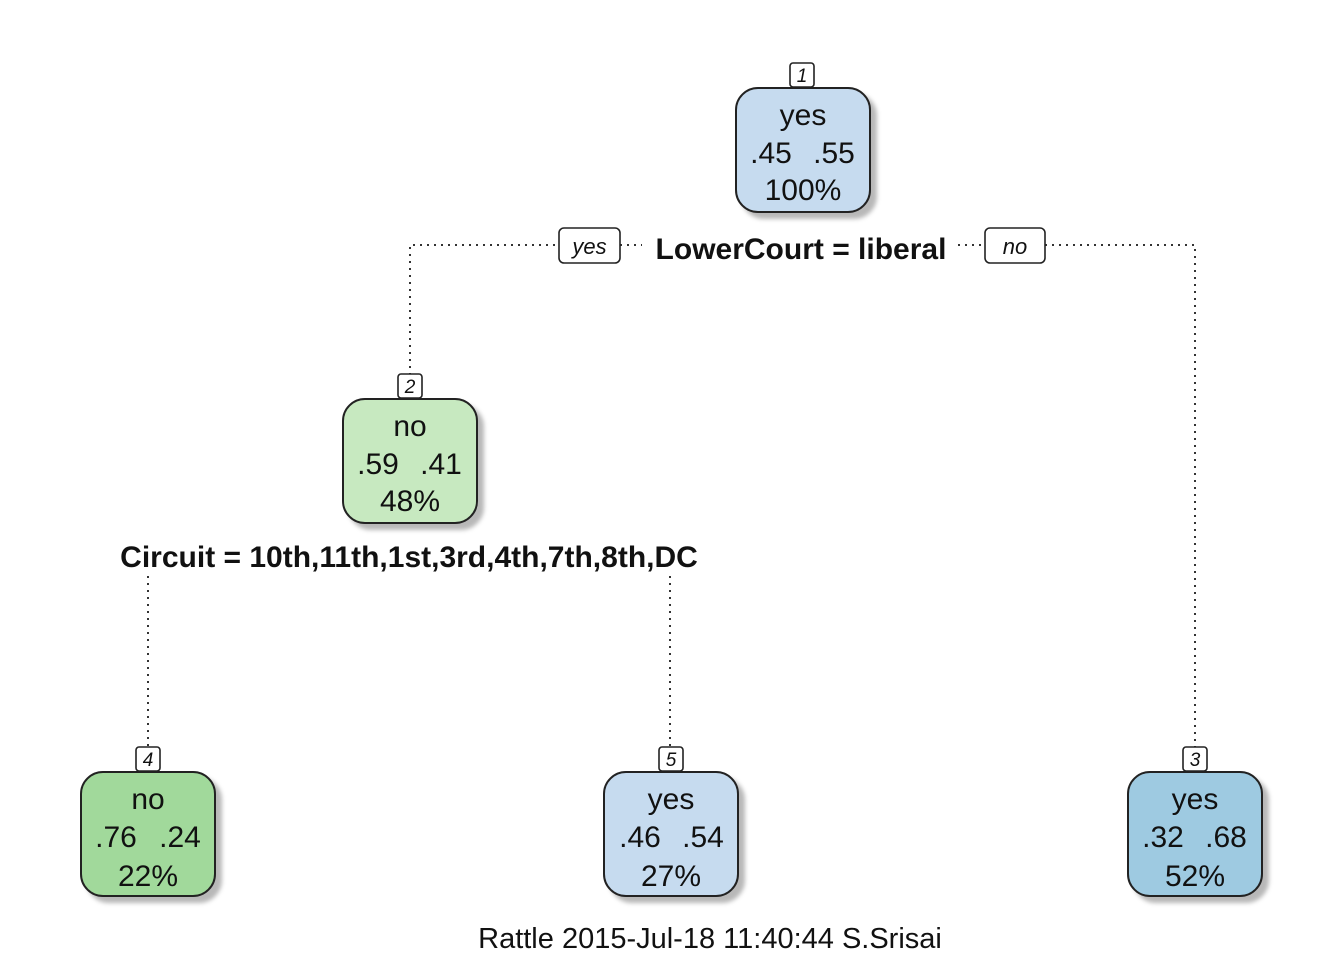 Image resolution: width=1344 pixels, height=960 pixels. I want to click on node-number: 5, so click(671, 760).